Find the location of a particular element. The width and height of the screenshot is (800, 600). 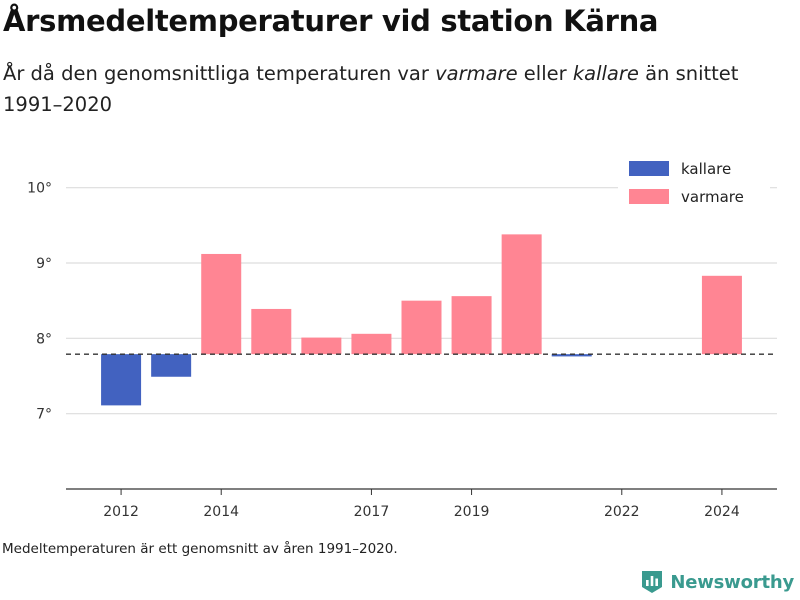

x-tick-label: 2022 is located at coordinates (622, 512).